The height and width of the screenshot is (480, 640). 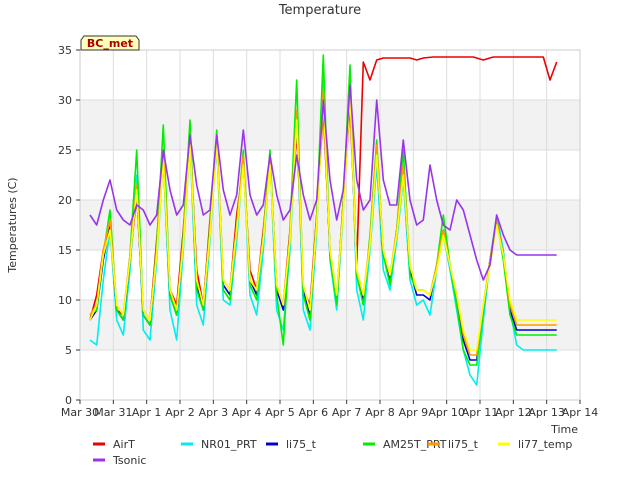 I want to click on x-tick-label-6: Apr 5, so click(x=280, y=412).